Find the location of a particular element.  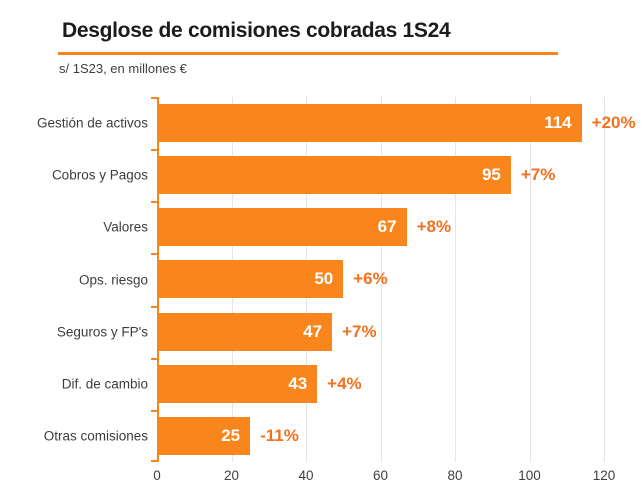

bar-row: 67 +8% is located at coordinates (380, 227).